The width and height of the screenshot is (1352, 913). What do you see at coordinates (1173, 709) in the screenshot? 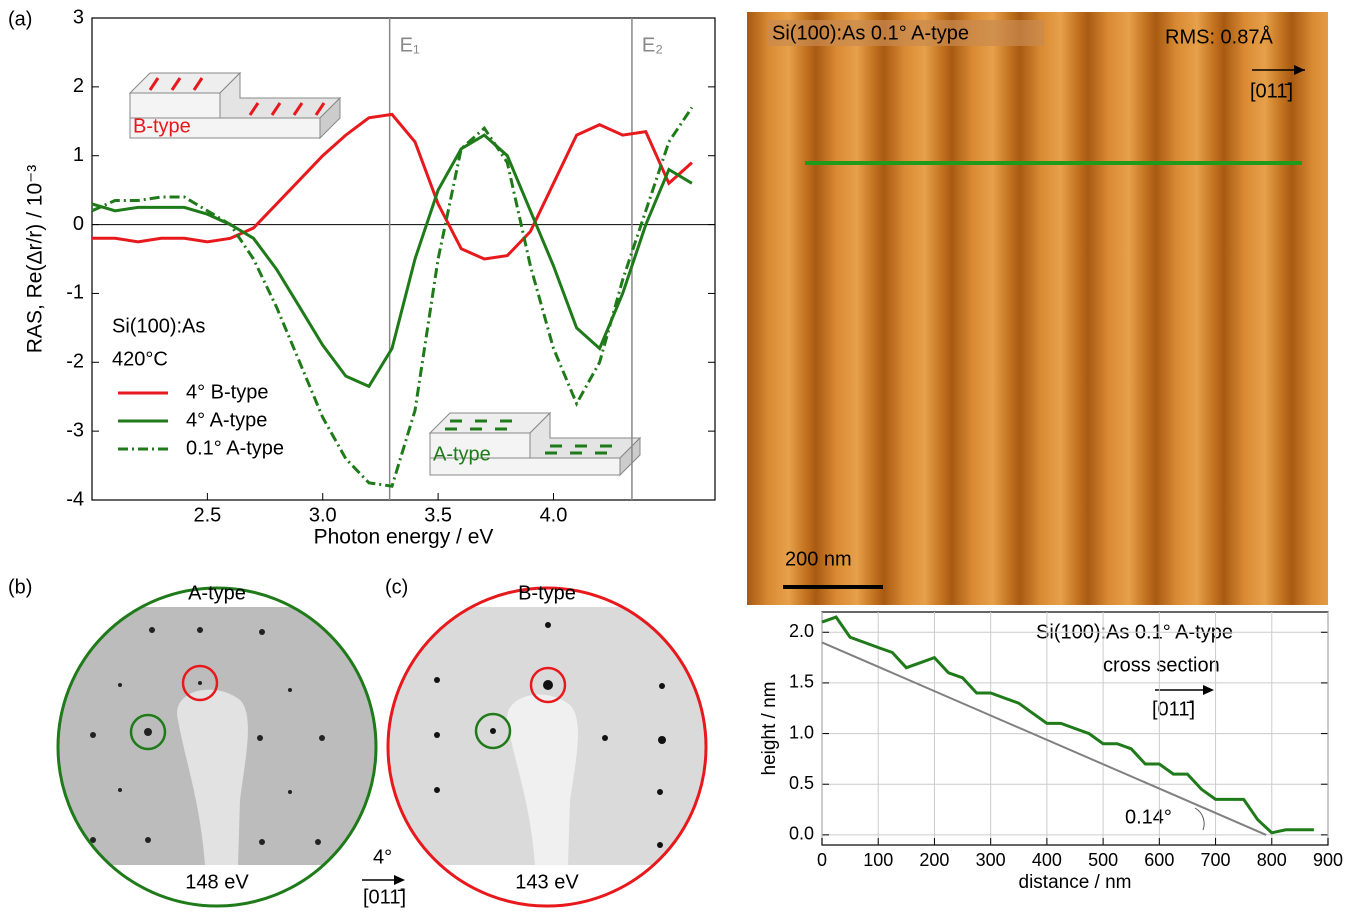
I see `annotation: [011̄]` at bounding box center [1173, 709].